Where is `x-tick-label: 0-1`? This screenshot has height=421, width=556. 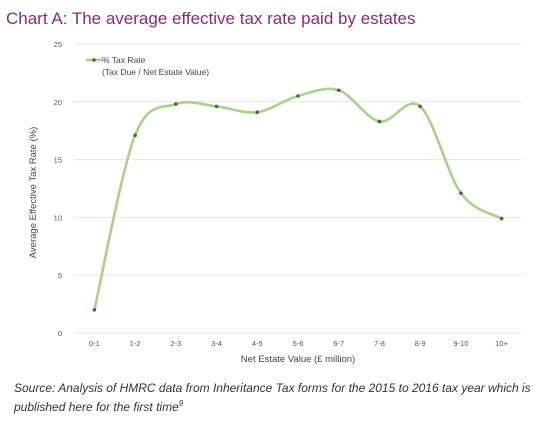
x-tick-label: 0-1 is located at coordinates (94, 343).